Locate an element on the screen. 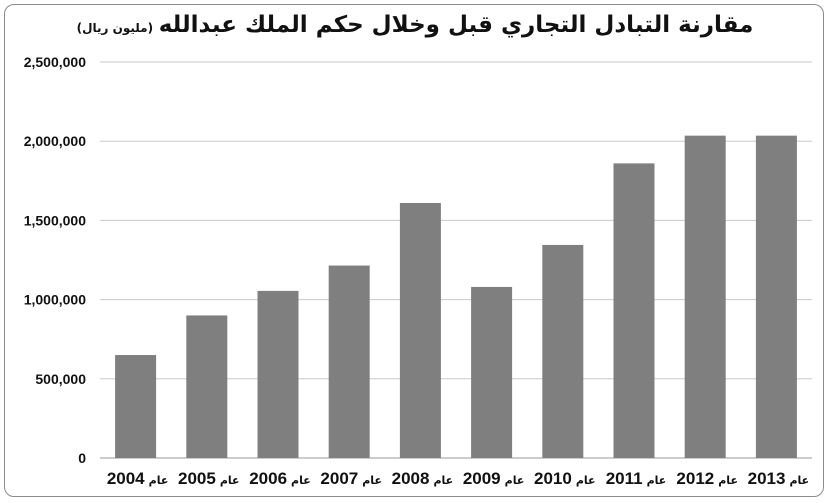 Image resolution: width=830 pixels, height=503 pixels. y-tick-label: 500,000 is located at coordinates (60, 379).